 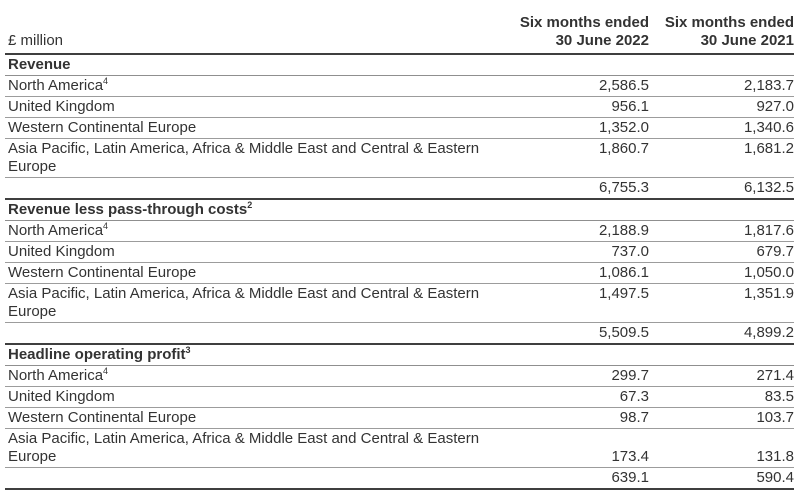 I want to click on table-row: United Kingdom 67.3 83.5, so click(x=399, y=397).